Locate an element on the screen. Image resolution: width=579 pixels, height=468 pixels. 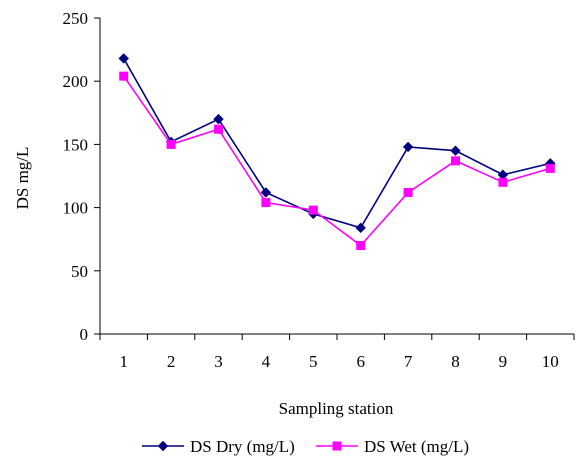
legend: DS Dry (mg/L) DS Wet (mg/L) is located at coordinates (305, 446).